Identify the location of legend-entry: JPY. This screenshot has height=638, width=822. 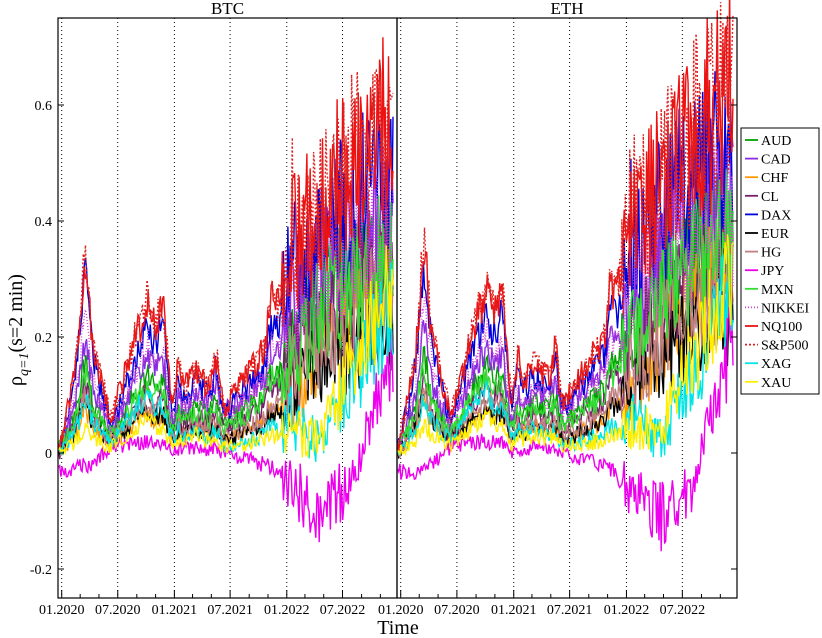
(772, 271).